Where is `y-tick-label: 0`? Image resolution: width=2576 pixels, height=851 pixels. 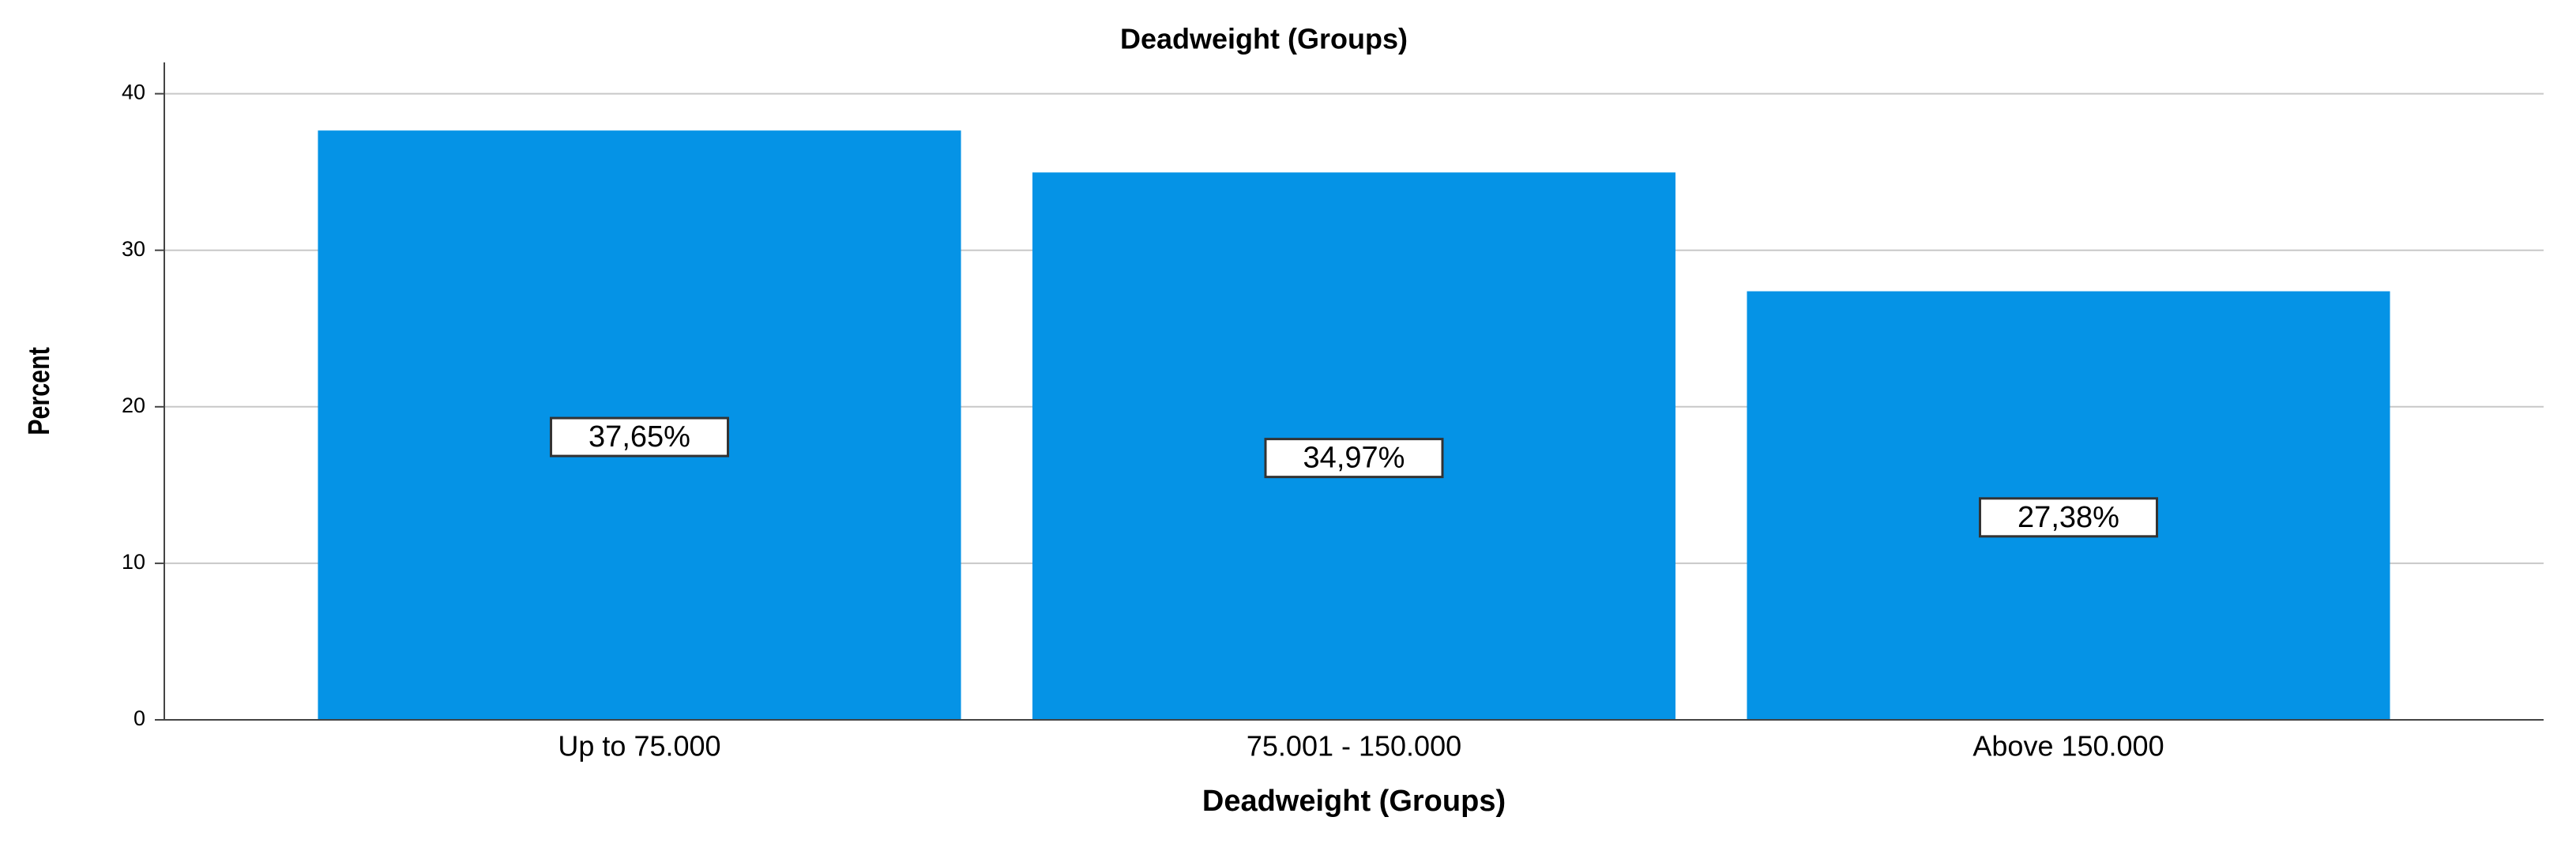
y-tick-label: 0 is located at coordinates (140, 718).